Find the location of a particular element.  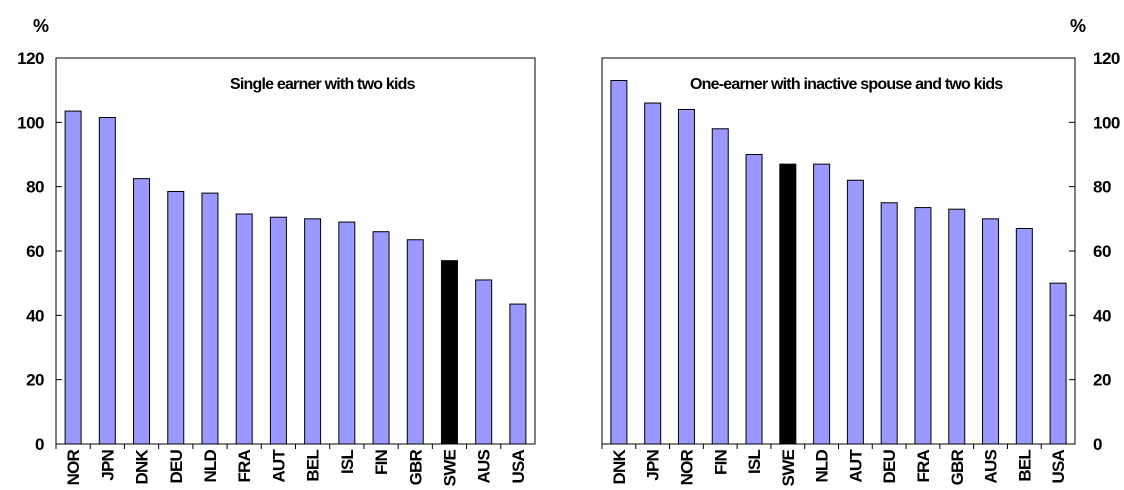

right-category-label: DNK is located at coordinates (619, 466).